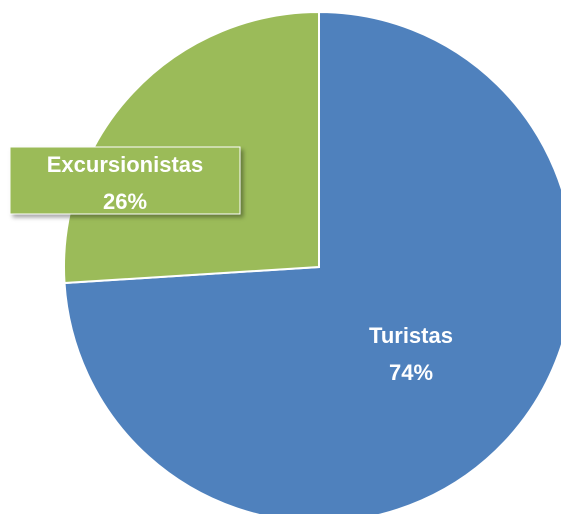 This screenshot has height=514, width=561. I want to click on data-label-name: Turistas, so click(411, 335).